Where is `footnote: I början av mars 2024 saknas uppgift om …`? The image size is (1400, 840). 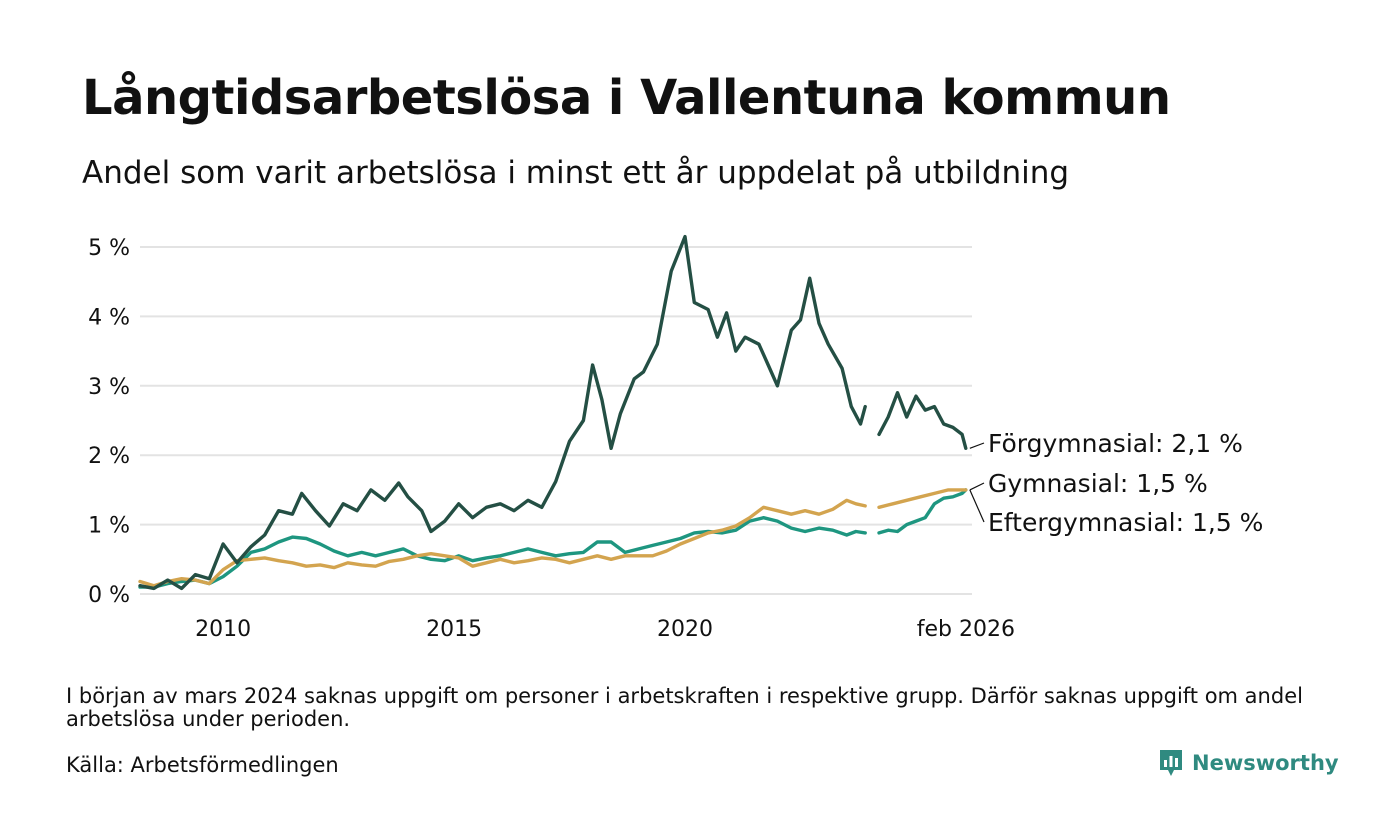 footnote: I början av mars 2024 saknas uppgift om … is located at coordinates (684, 707).